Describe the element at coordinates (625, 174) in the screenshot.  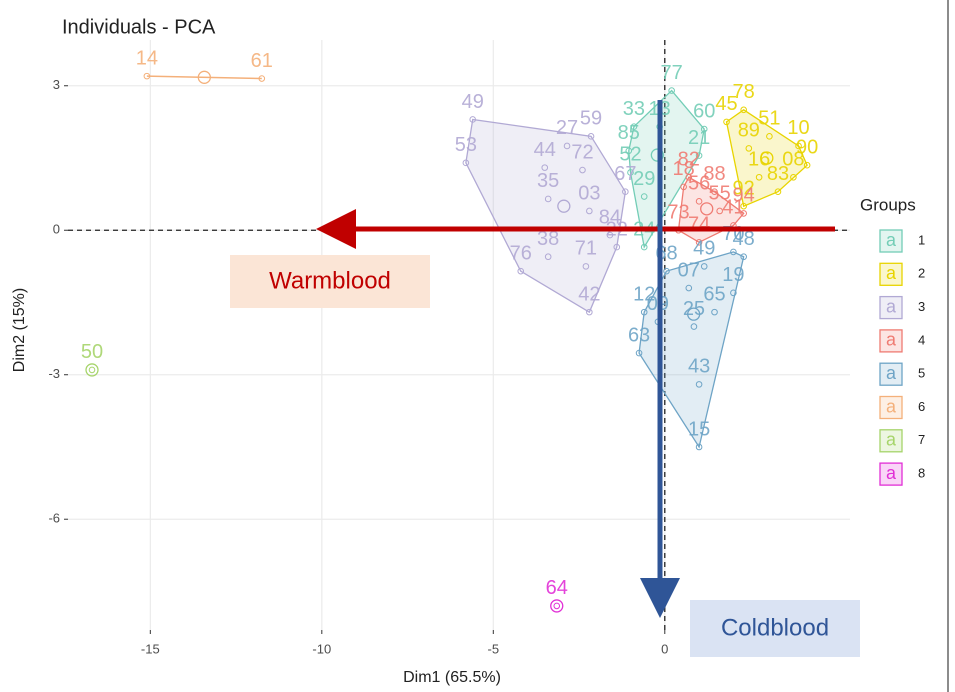
I see `point-label: 67` at that location.